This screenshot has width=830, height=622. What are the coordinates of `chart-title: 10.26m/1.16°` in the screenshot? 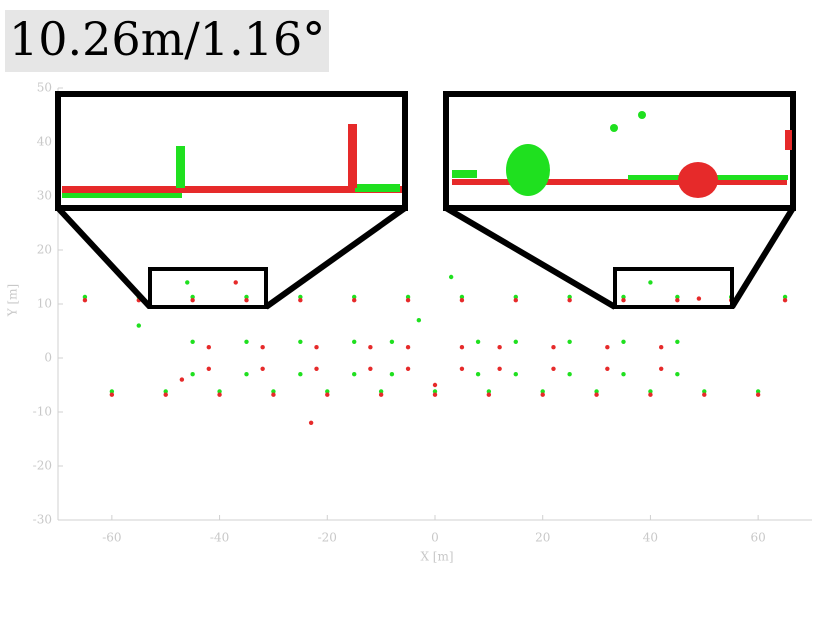 It's located at (167, 39).